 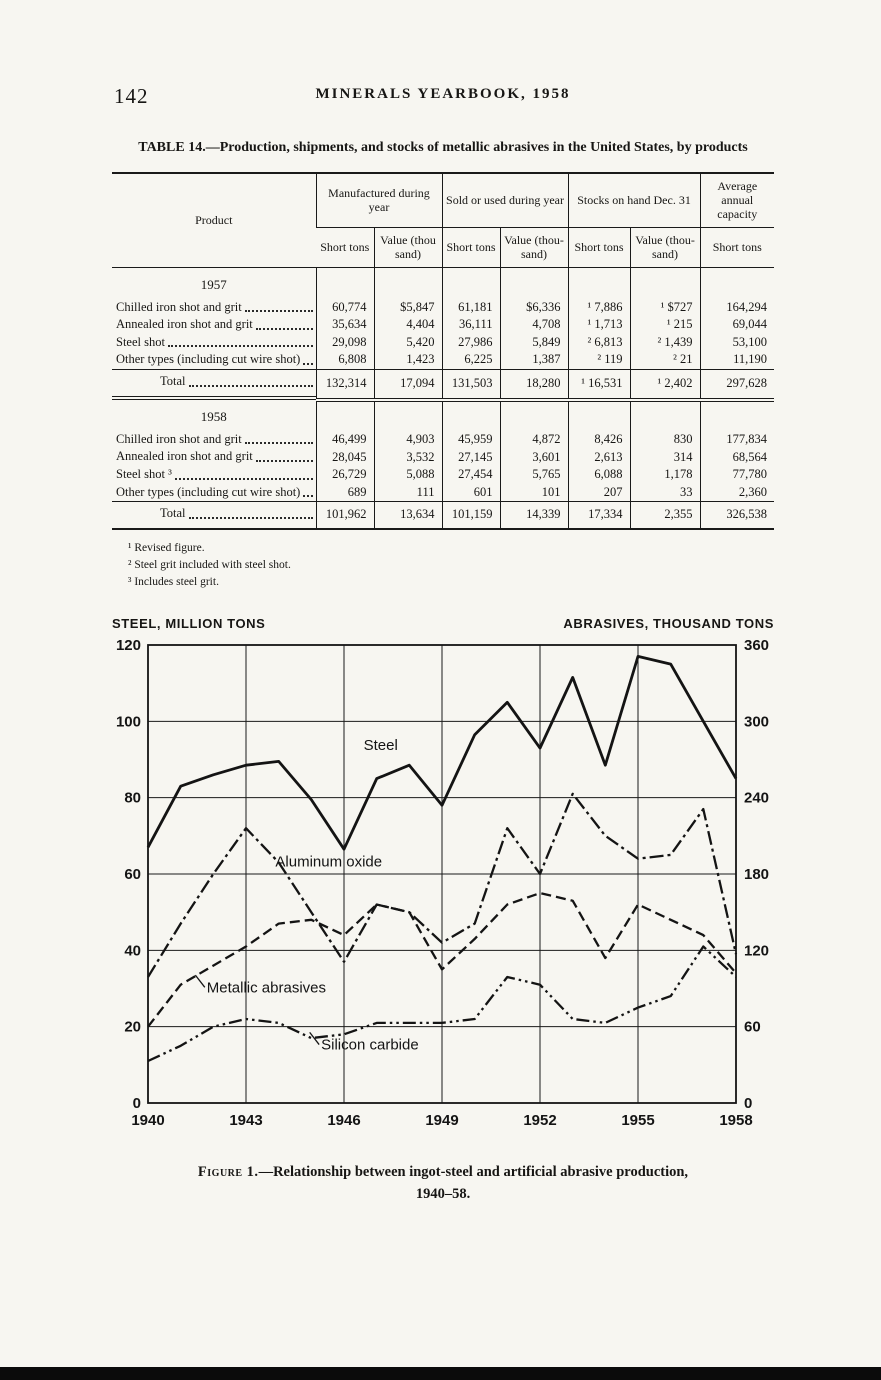 What do you see at coordinates (137, 1103) in the screenshot?
I see `left-axis-tick-label: 0` at bounding box center [137, 1103].